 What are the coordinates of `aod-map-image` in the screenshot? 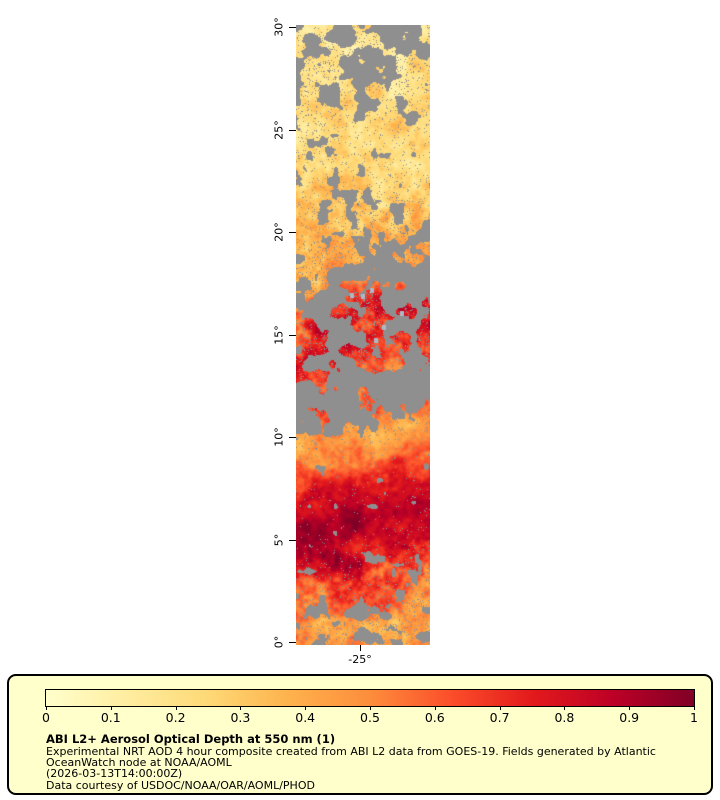 It's located at (363, 335).